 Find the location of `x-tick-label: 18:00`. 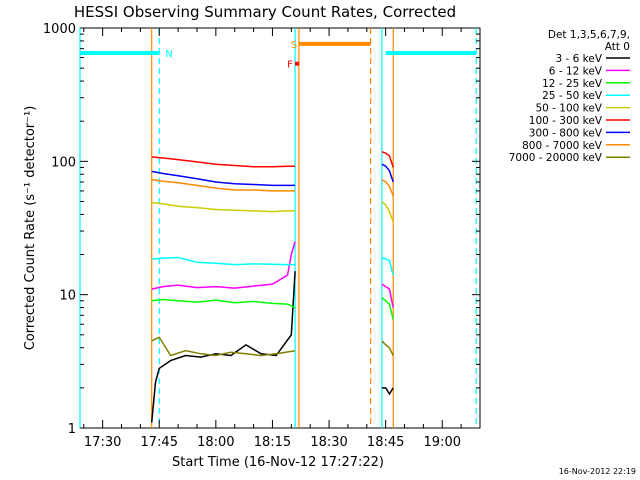

x-tick-label: 18:00 is located at coordinates (215, 442).